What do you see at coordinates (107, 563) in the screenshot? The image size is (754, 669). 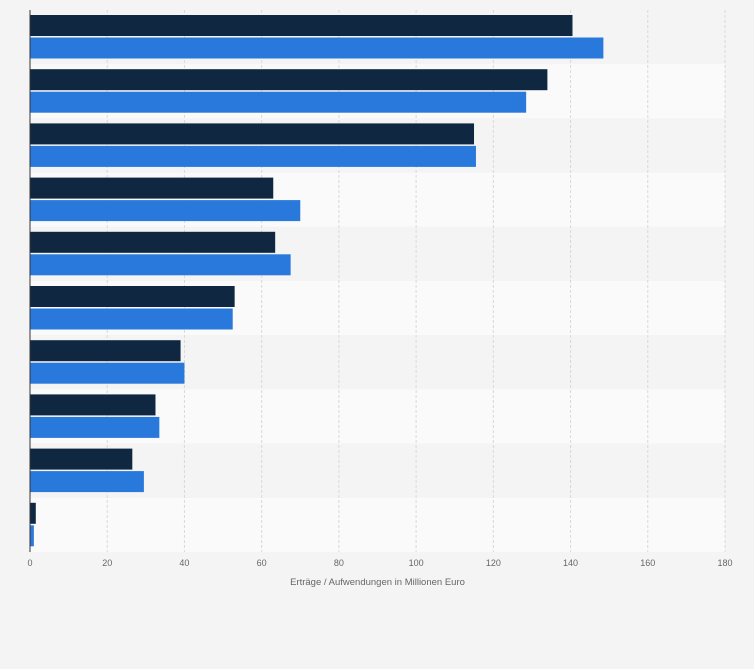 I see `x-tick-label: 20` at bounding box center [107, 563].